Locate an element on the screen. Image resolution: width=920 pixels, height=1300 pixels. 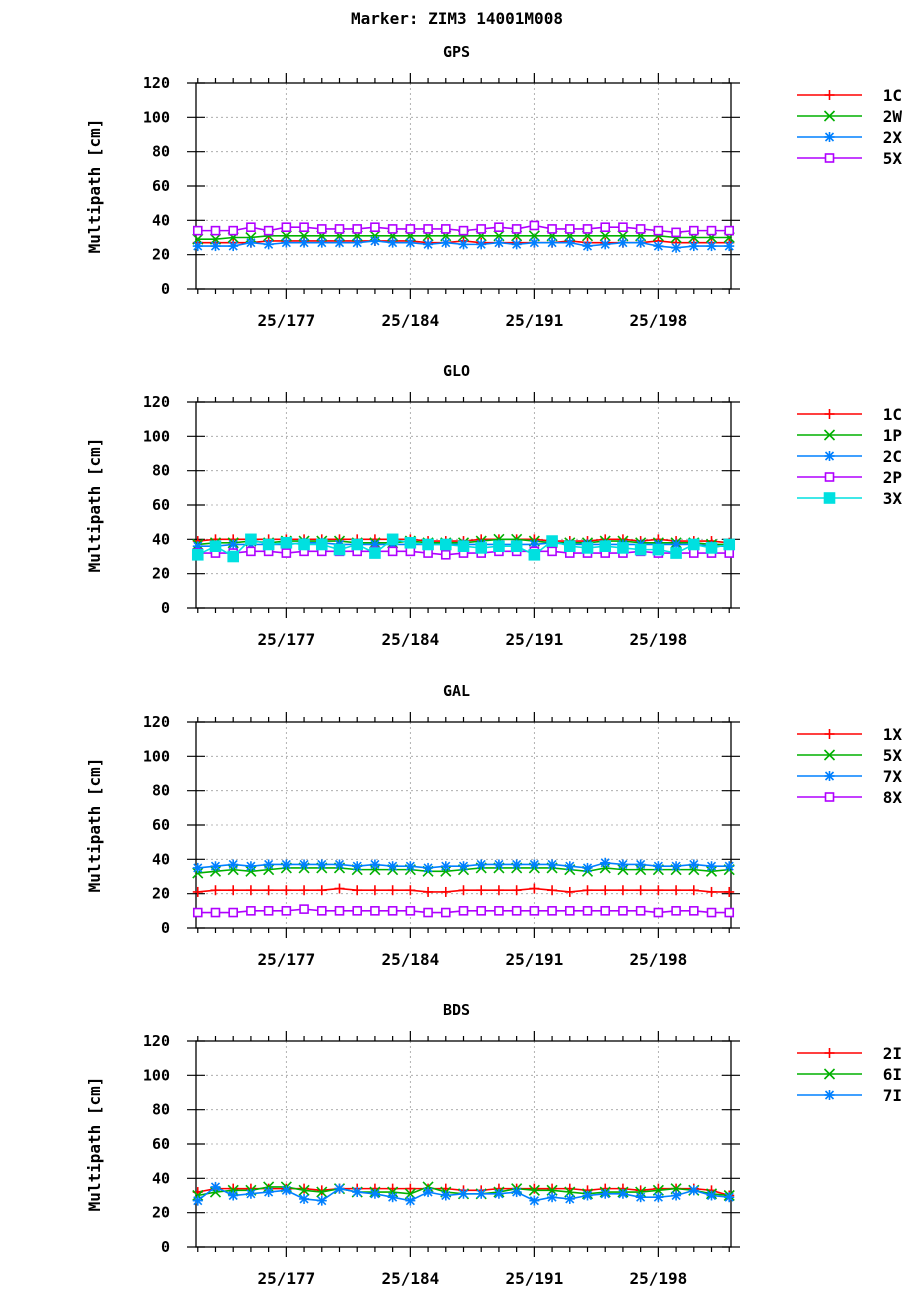
legend-label: 2I is located at coordinates (892, 1053).